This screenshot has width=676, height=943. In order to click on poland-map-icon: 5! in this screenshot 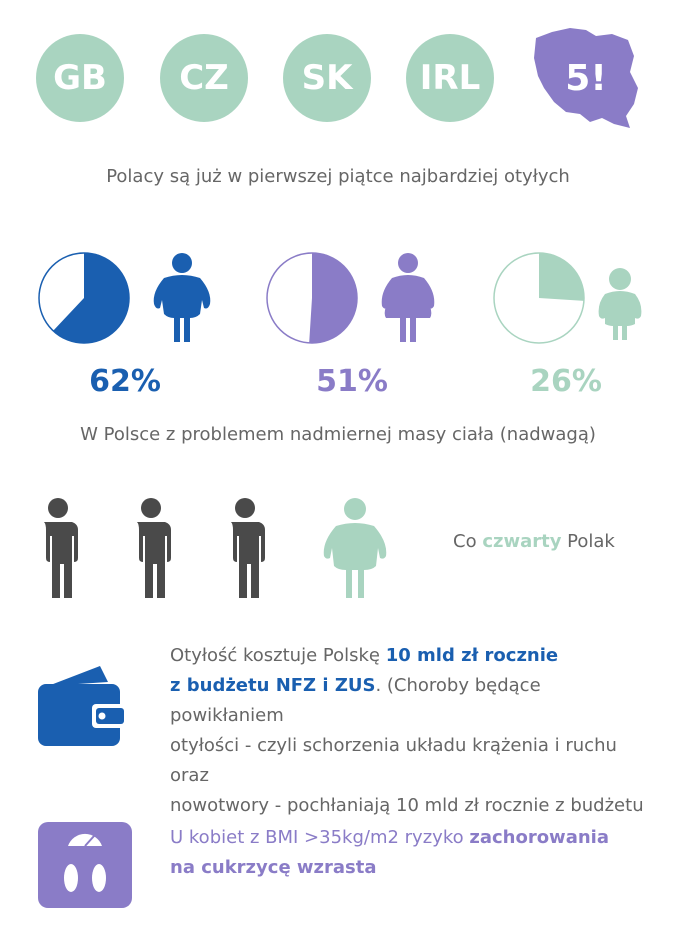, I will do `click(586, 78)`.